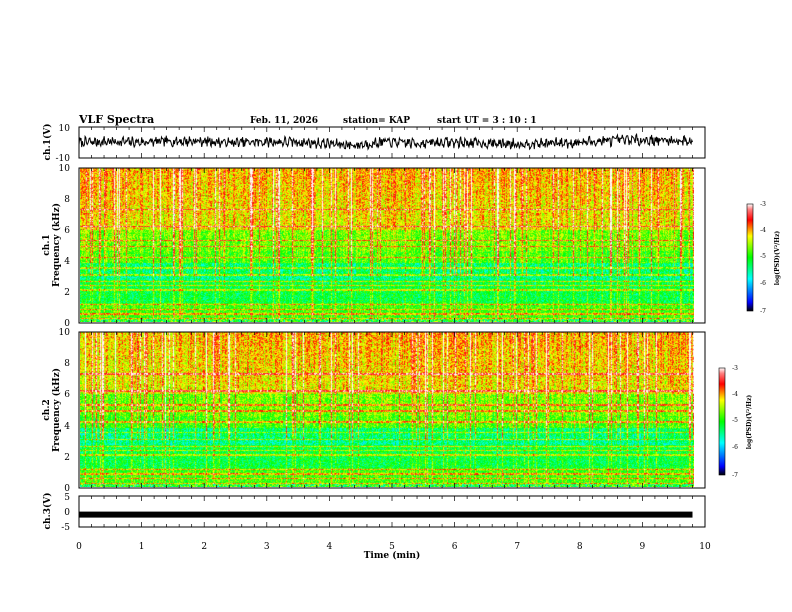 The height and width of the screenshot is (612, 792). Describe the element at coordinates (67, 231) in the screenshot. I see `ch1-ytick-6: 6` at that location.